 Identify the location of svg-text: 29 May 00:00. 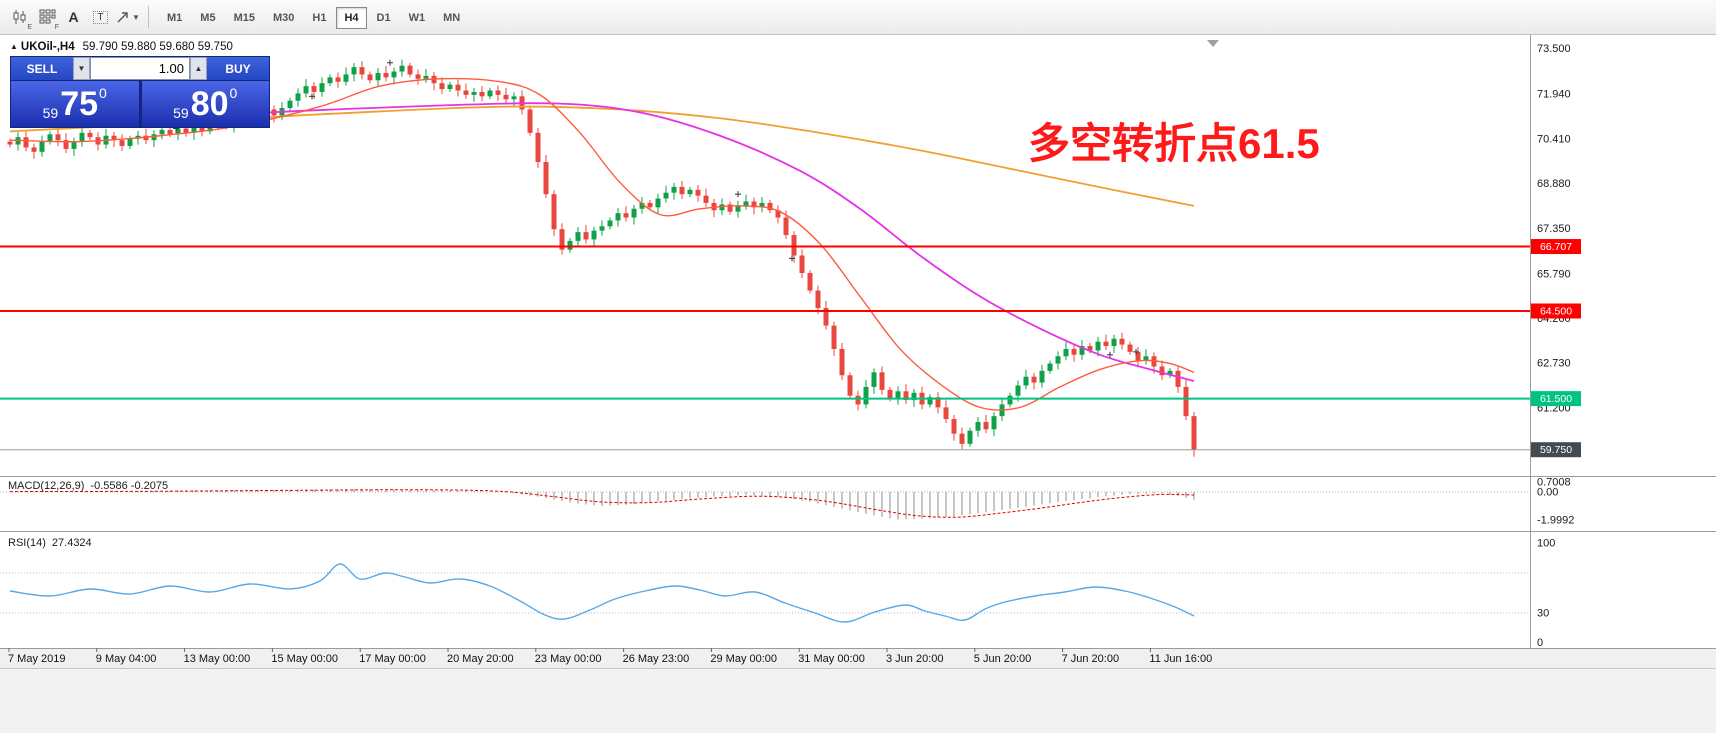
(743, 659).